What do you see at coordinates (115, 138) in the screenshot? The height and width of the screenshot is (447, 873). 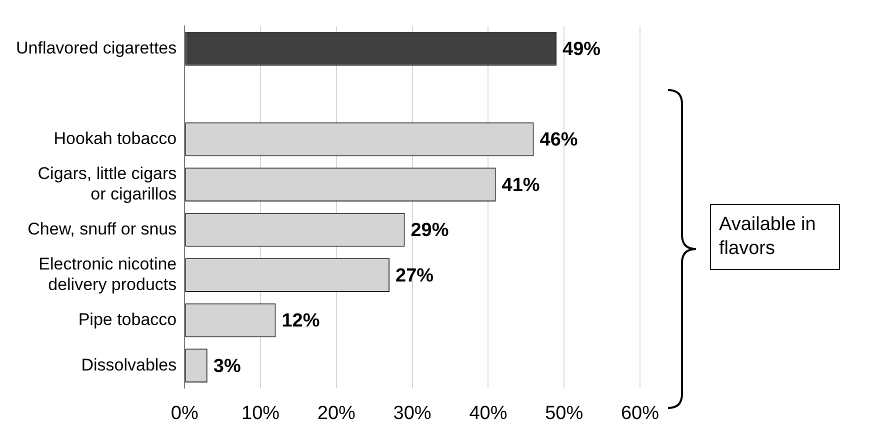 I see `y-tick-label: Hookah tobacco` at bounding box center [115, 138].